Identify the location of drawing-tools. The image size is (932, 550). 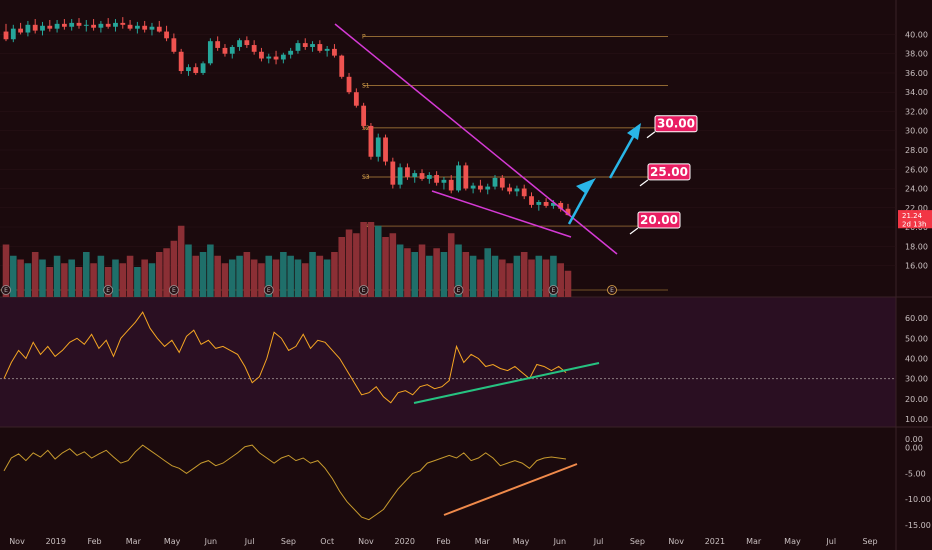
(487, 139).